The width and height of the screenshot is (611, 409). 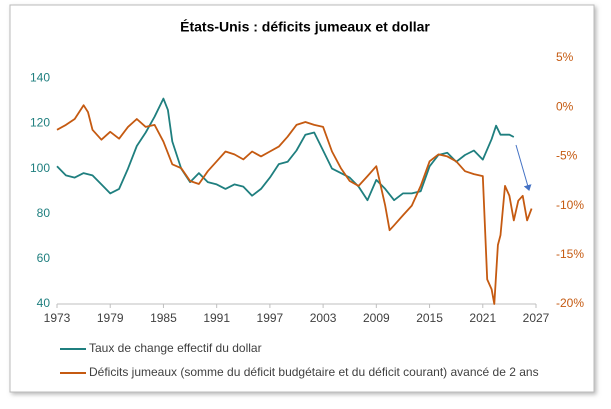 I want to click on y-tick-label: 80, so click(x=44, y=213).